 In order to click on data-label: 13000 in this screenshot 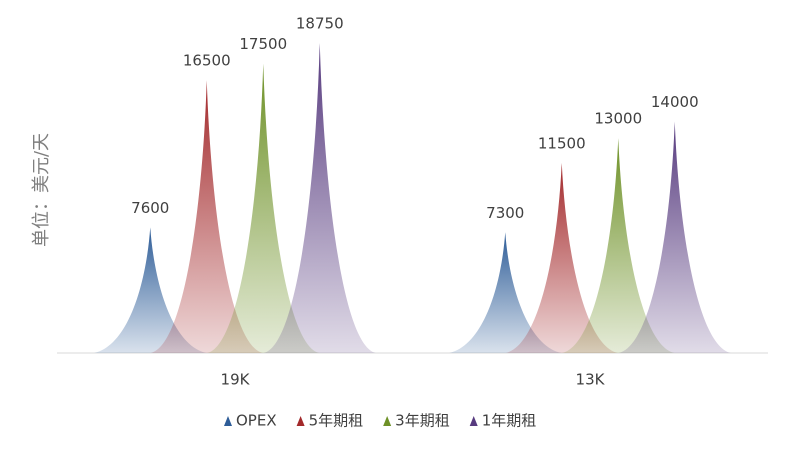, I will do `click(618, 119)`.